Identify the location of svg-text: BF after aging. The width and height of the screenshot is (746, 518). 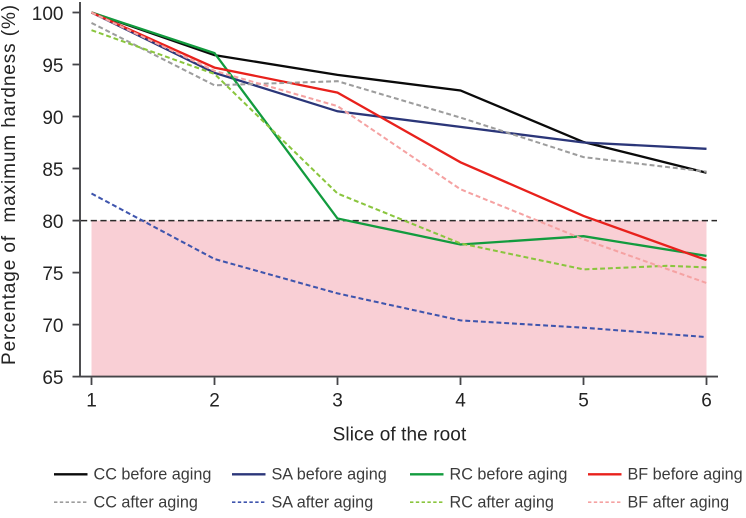
(679, 503).